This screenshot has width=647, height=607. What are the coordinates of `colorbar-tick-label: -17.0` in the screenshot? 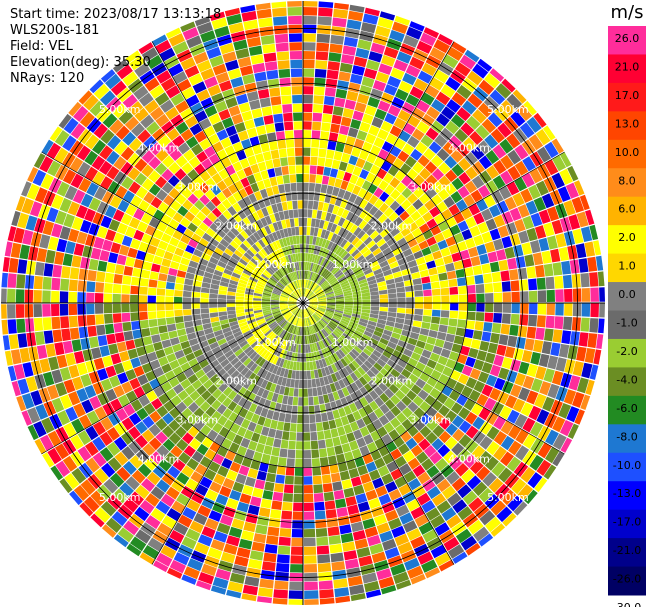 It's located at (627, 522).